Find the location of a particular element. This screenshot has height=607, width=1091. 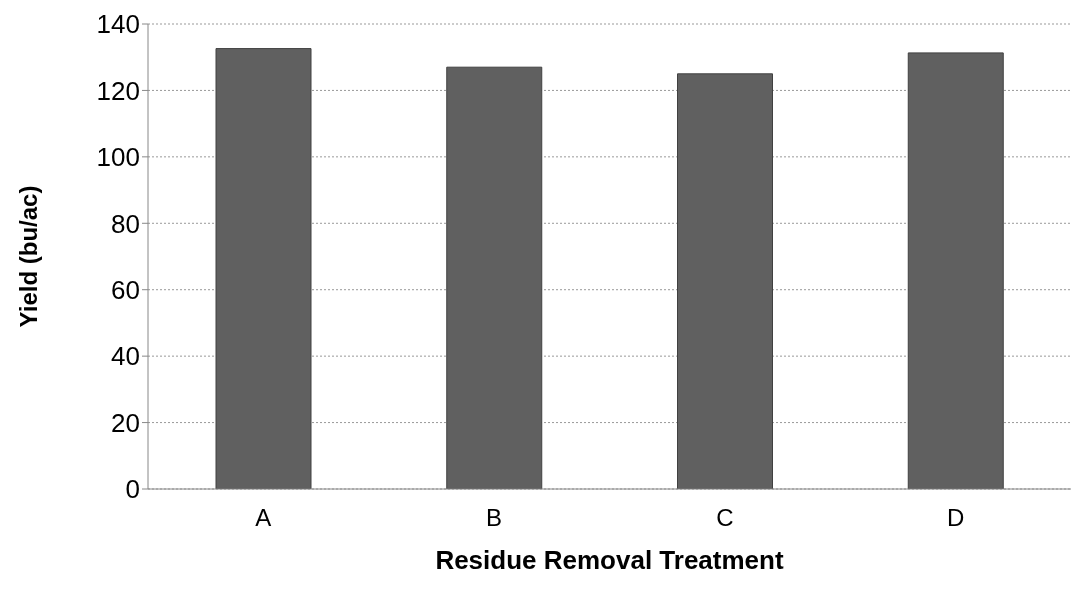

y-tick-label: 80 is located at coordinates (125, 223).